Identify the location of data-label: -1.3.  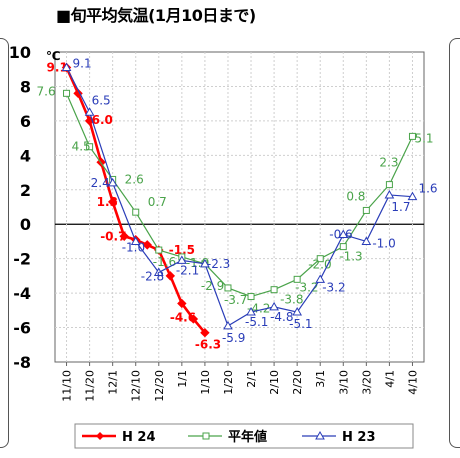
(350, 257).